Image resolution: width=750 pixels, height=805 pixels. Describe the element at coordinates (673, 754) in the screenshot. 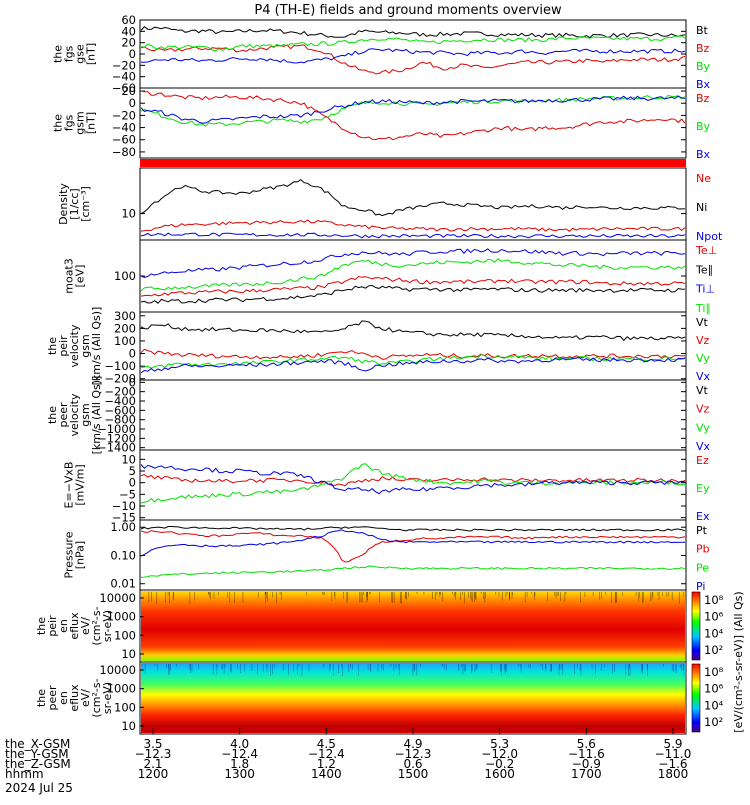

I see `x-tick-label: −11.0` at that location.